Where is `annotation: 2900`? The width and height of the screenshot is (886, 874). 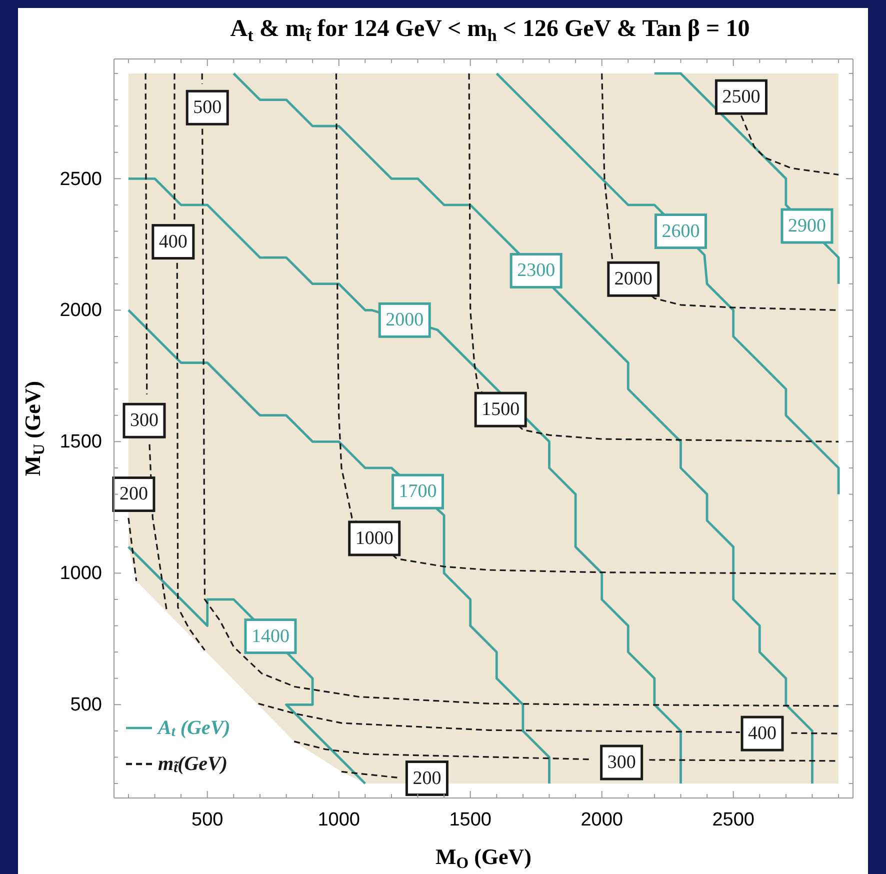 annotation: 2900 is located at coordinates (807, 226).